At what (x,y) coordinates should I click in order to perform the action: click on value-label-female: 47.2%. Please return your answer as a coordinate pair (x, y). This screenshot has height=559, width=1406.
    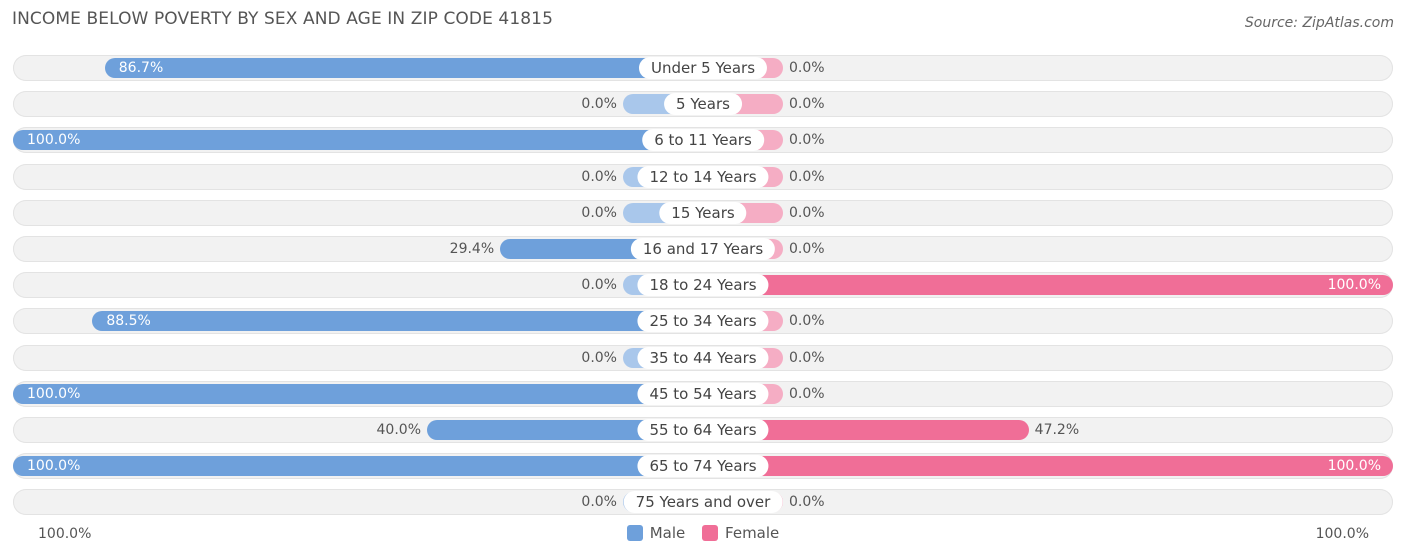
    Looking at the image, I should click on (1057, 430).